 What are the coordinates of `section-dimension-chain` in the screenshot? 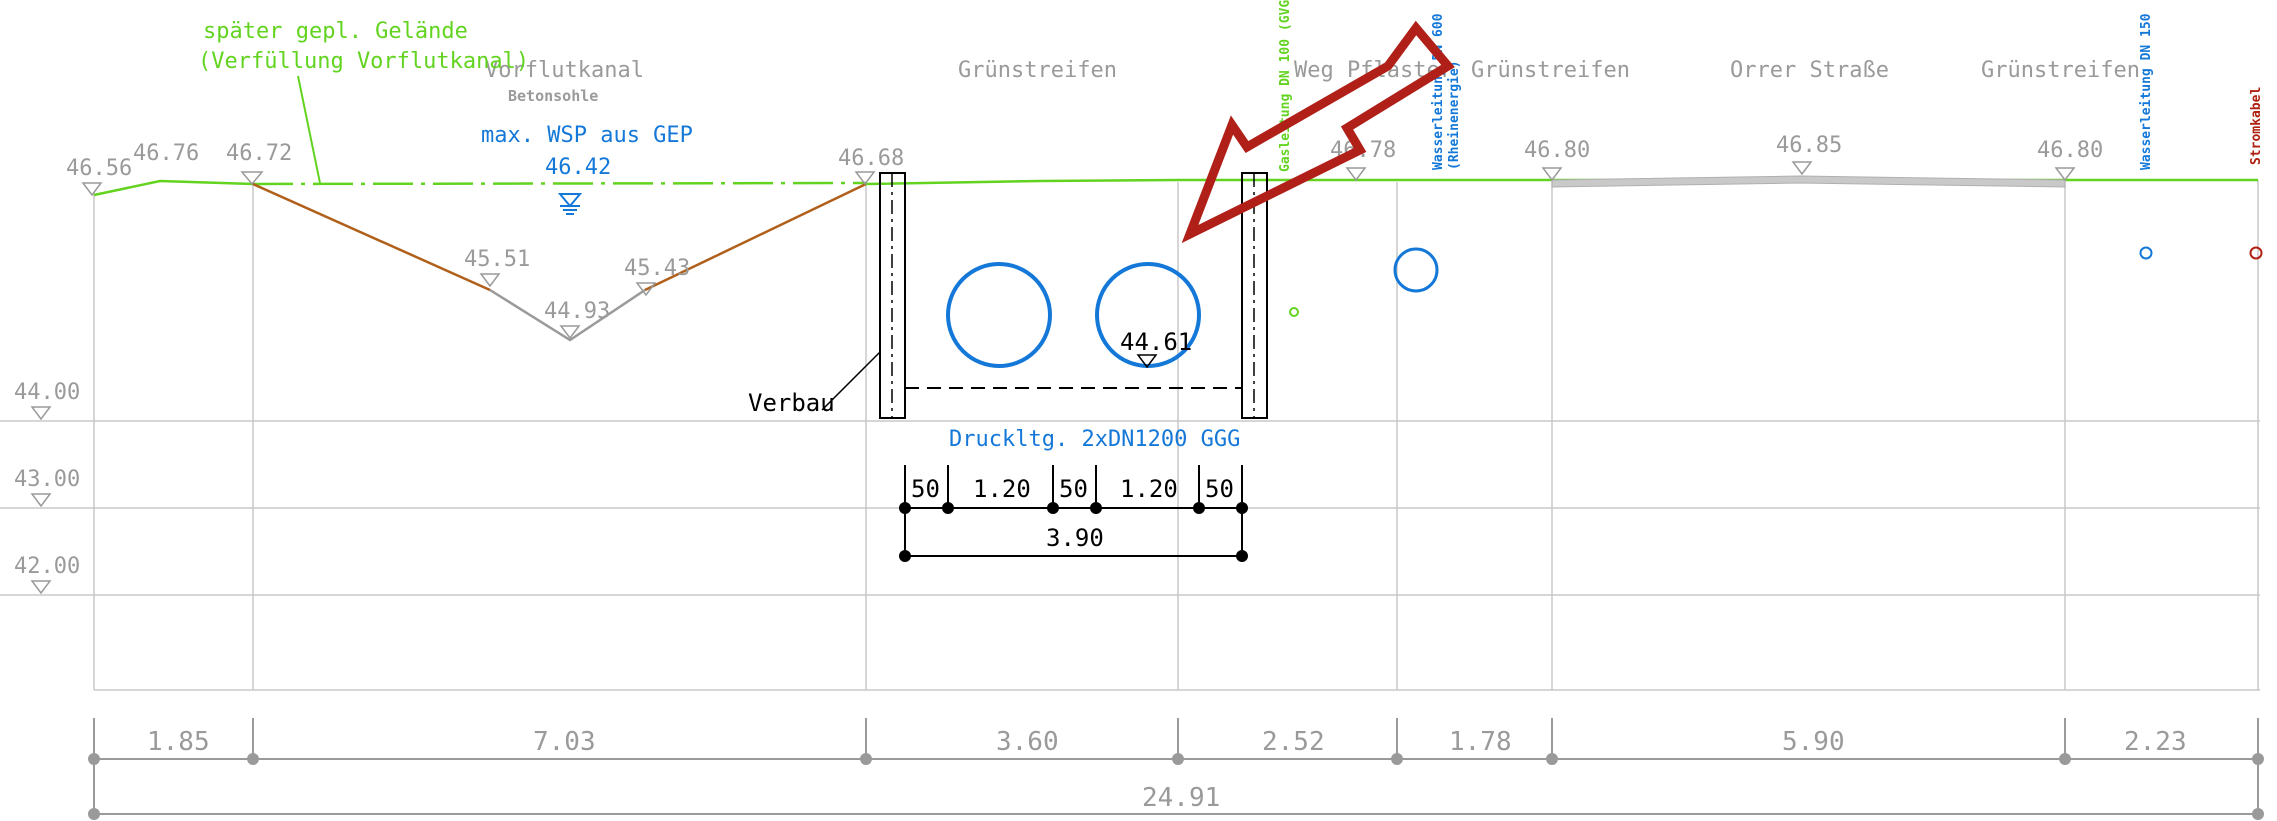 It's located at (1176, 769).